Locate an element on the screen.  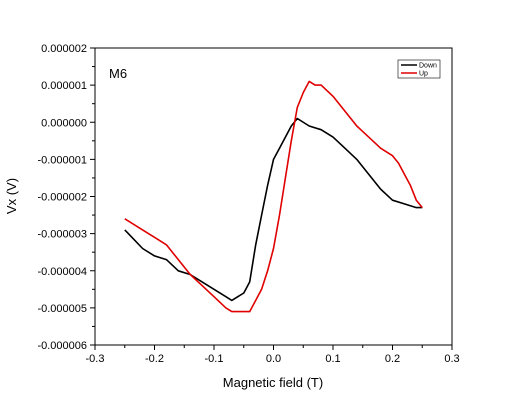
x-tick-label: -0.2 is located at coordinates (154, 359).